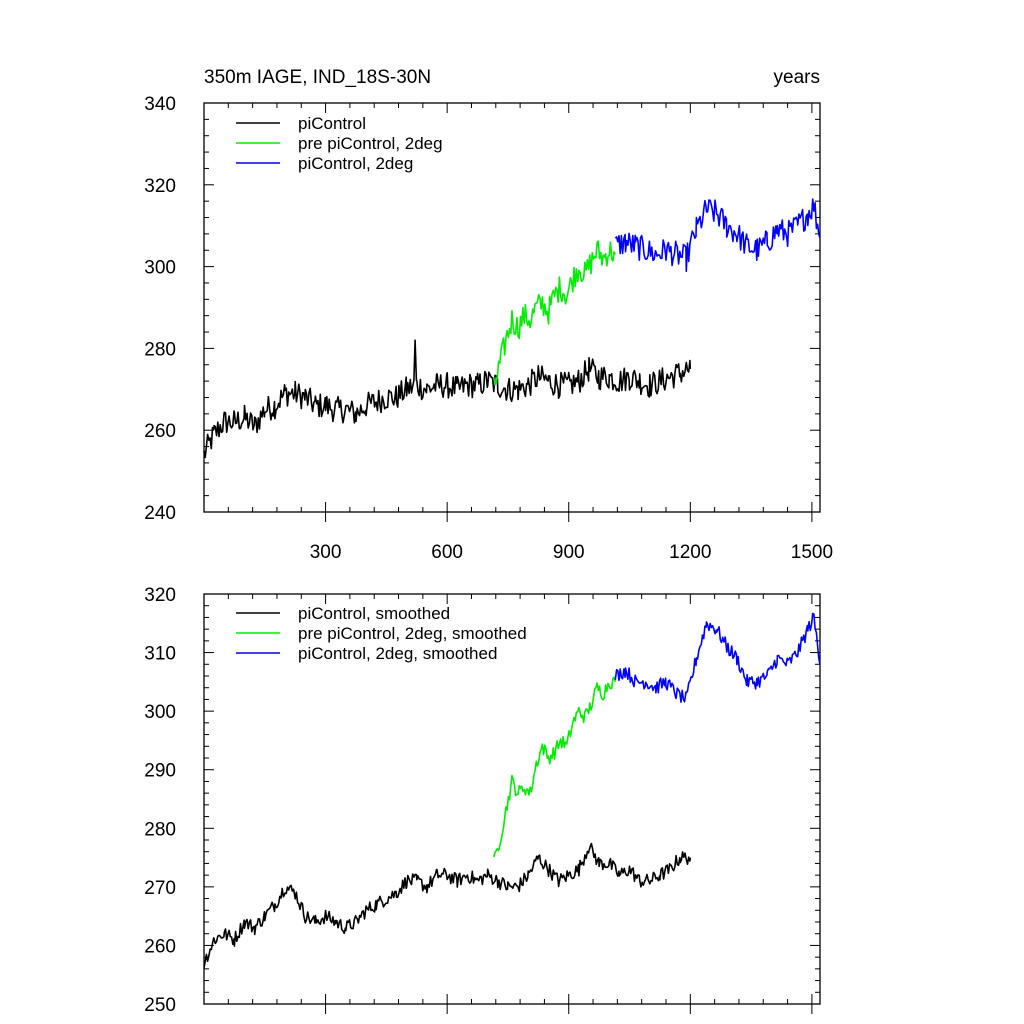  Describe the element at coordinates (160, 888) in the screenshot. I see `y-tick-label: 270` at that location.